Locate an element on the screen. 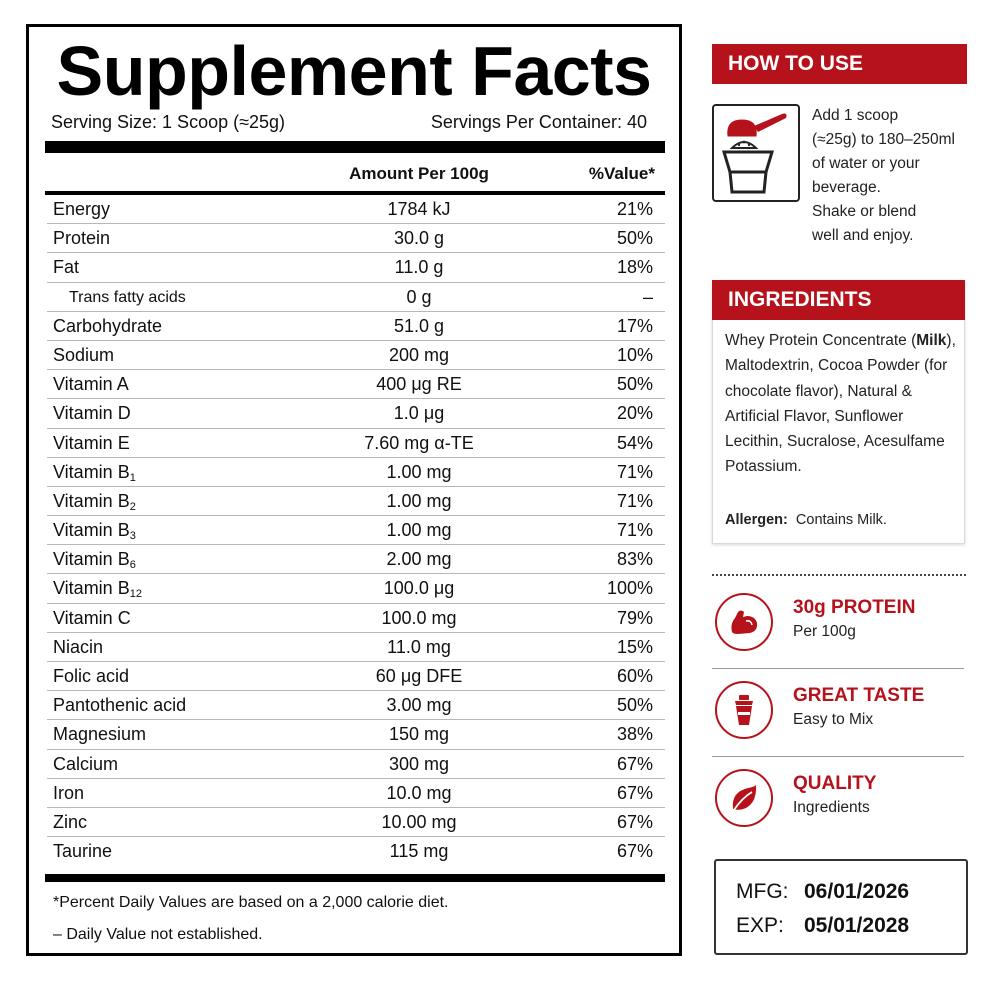 This screenshot has height=1000, width=1000. nutrient-amount: 7.60 mg α-TE is located at coordinates (419, 442).